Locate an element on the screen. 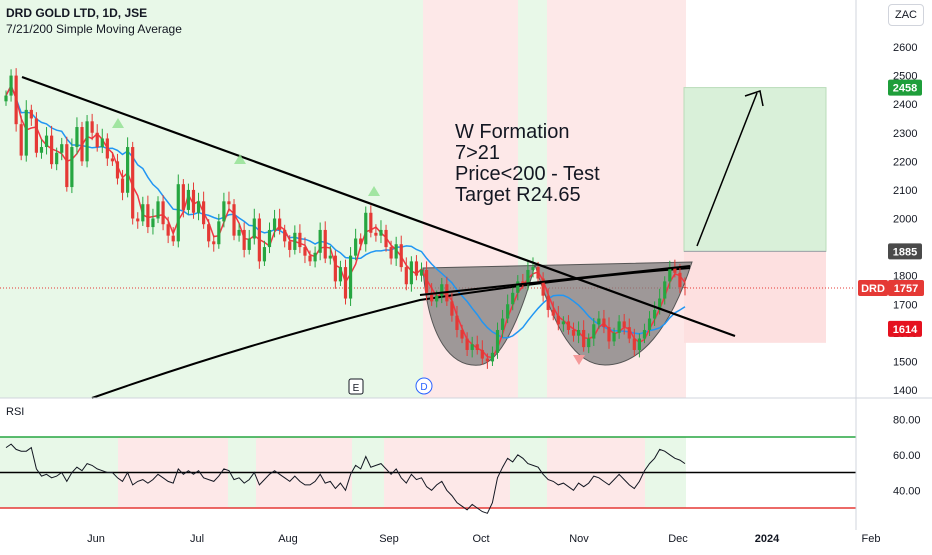  symbol-title: DRD GOLD LTD, 1D, JSE is located at coordinates (77, 13).